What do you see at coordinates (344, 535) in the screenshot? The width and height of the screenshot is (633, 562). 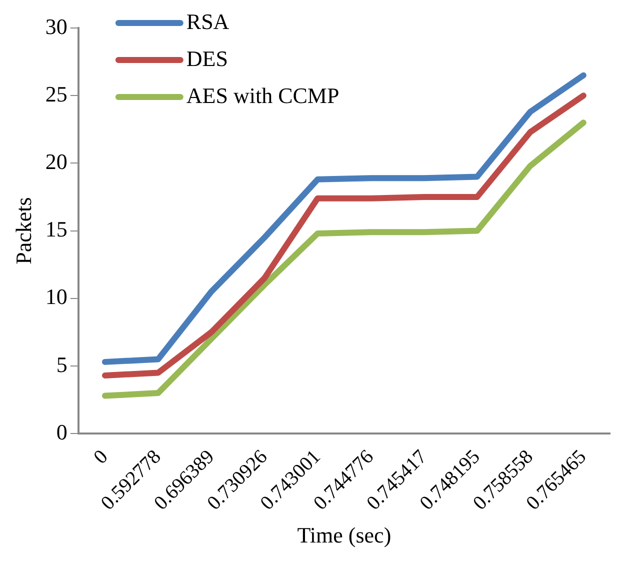 I see `x-axis-title: Time (sec)` at bounding box center [344, 535].